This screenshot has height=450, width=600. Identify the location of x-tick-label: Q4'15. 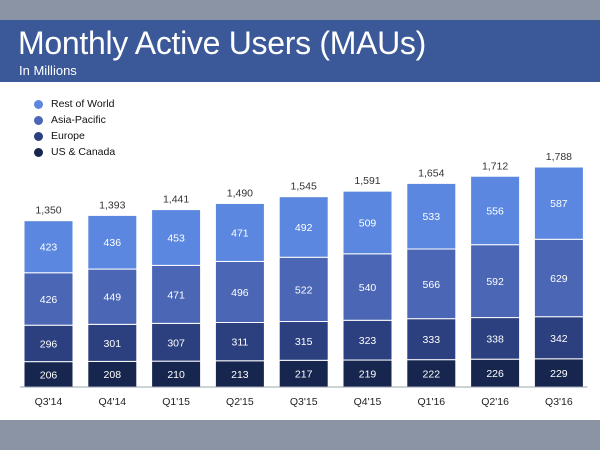
(368, 402).